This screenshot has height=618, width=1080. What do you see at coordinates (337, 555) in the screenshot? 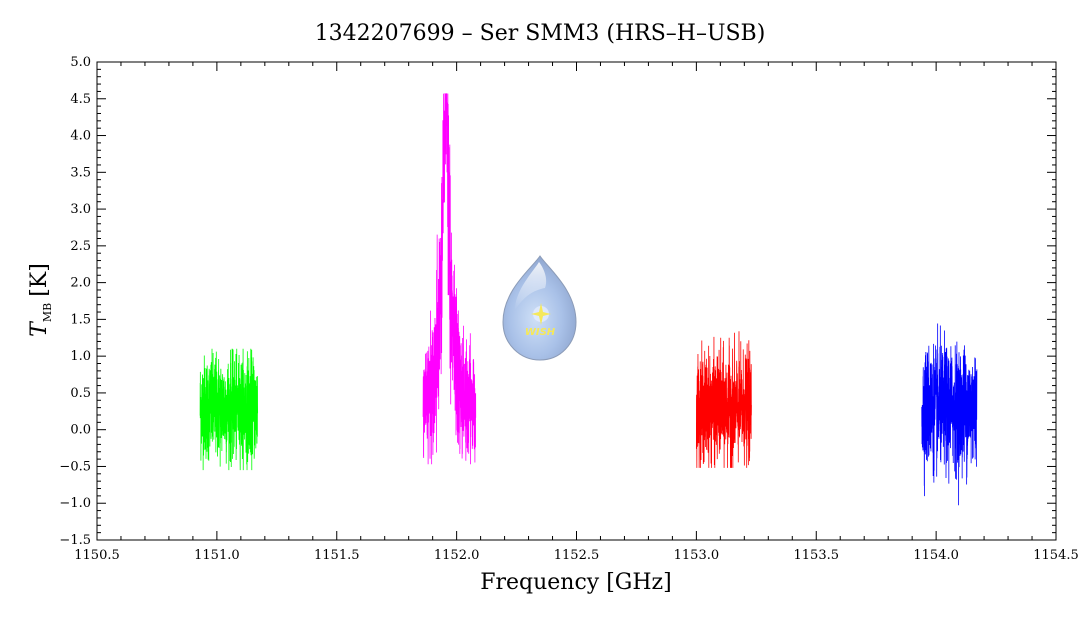
I see `x-tick-label: 1151.5` at bounding box center [337, 555].